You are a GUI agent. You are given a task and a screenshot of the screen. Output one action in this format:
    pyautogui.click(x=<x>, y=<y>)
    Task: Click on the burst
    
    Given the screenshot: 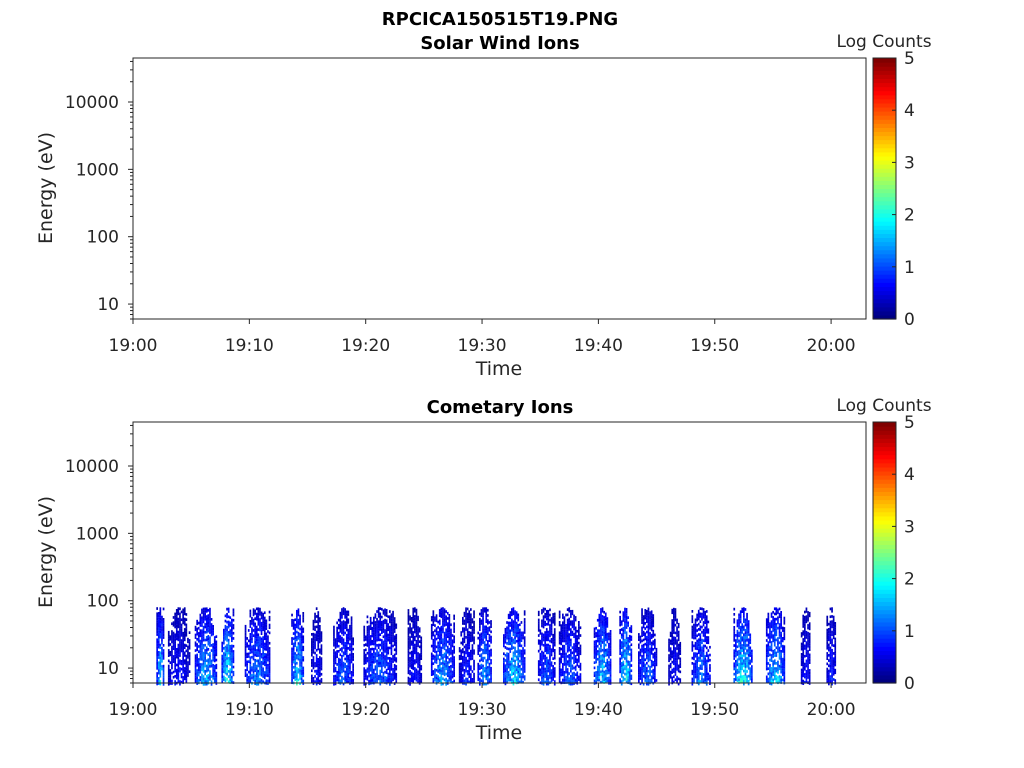 What is the action you would take?
    pyautogui.click(x=648, y=646)
    